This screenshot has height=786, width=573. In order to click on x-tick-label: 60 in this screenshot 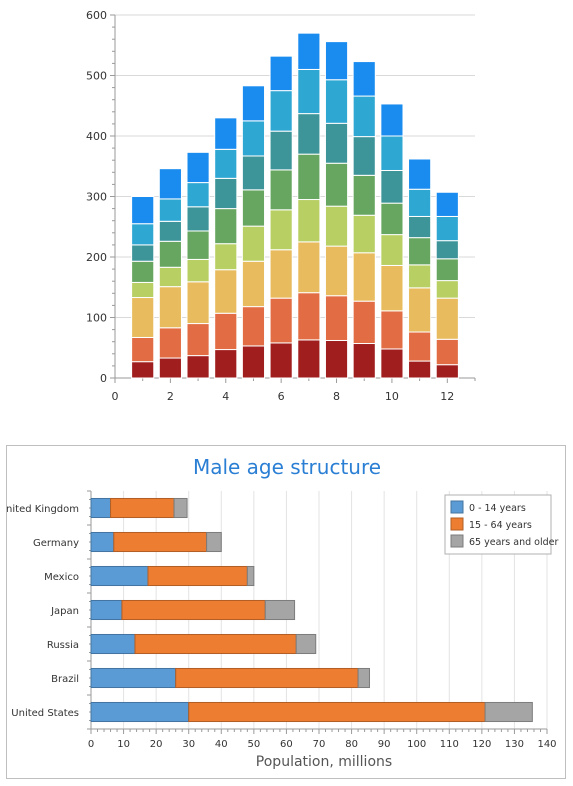, I will do `click(286, 744)`.